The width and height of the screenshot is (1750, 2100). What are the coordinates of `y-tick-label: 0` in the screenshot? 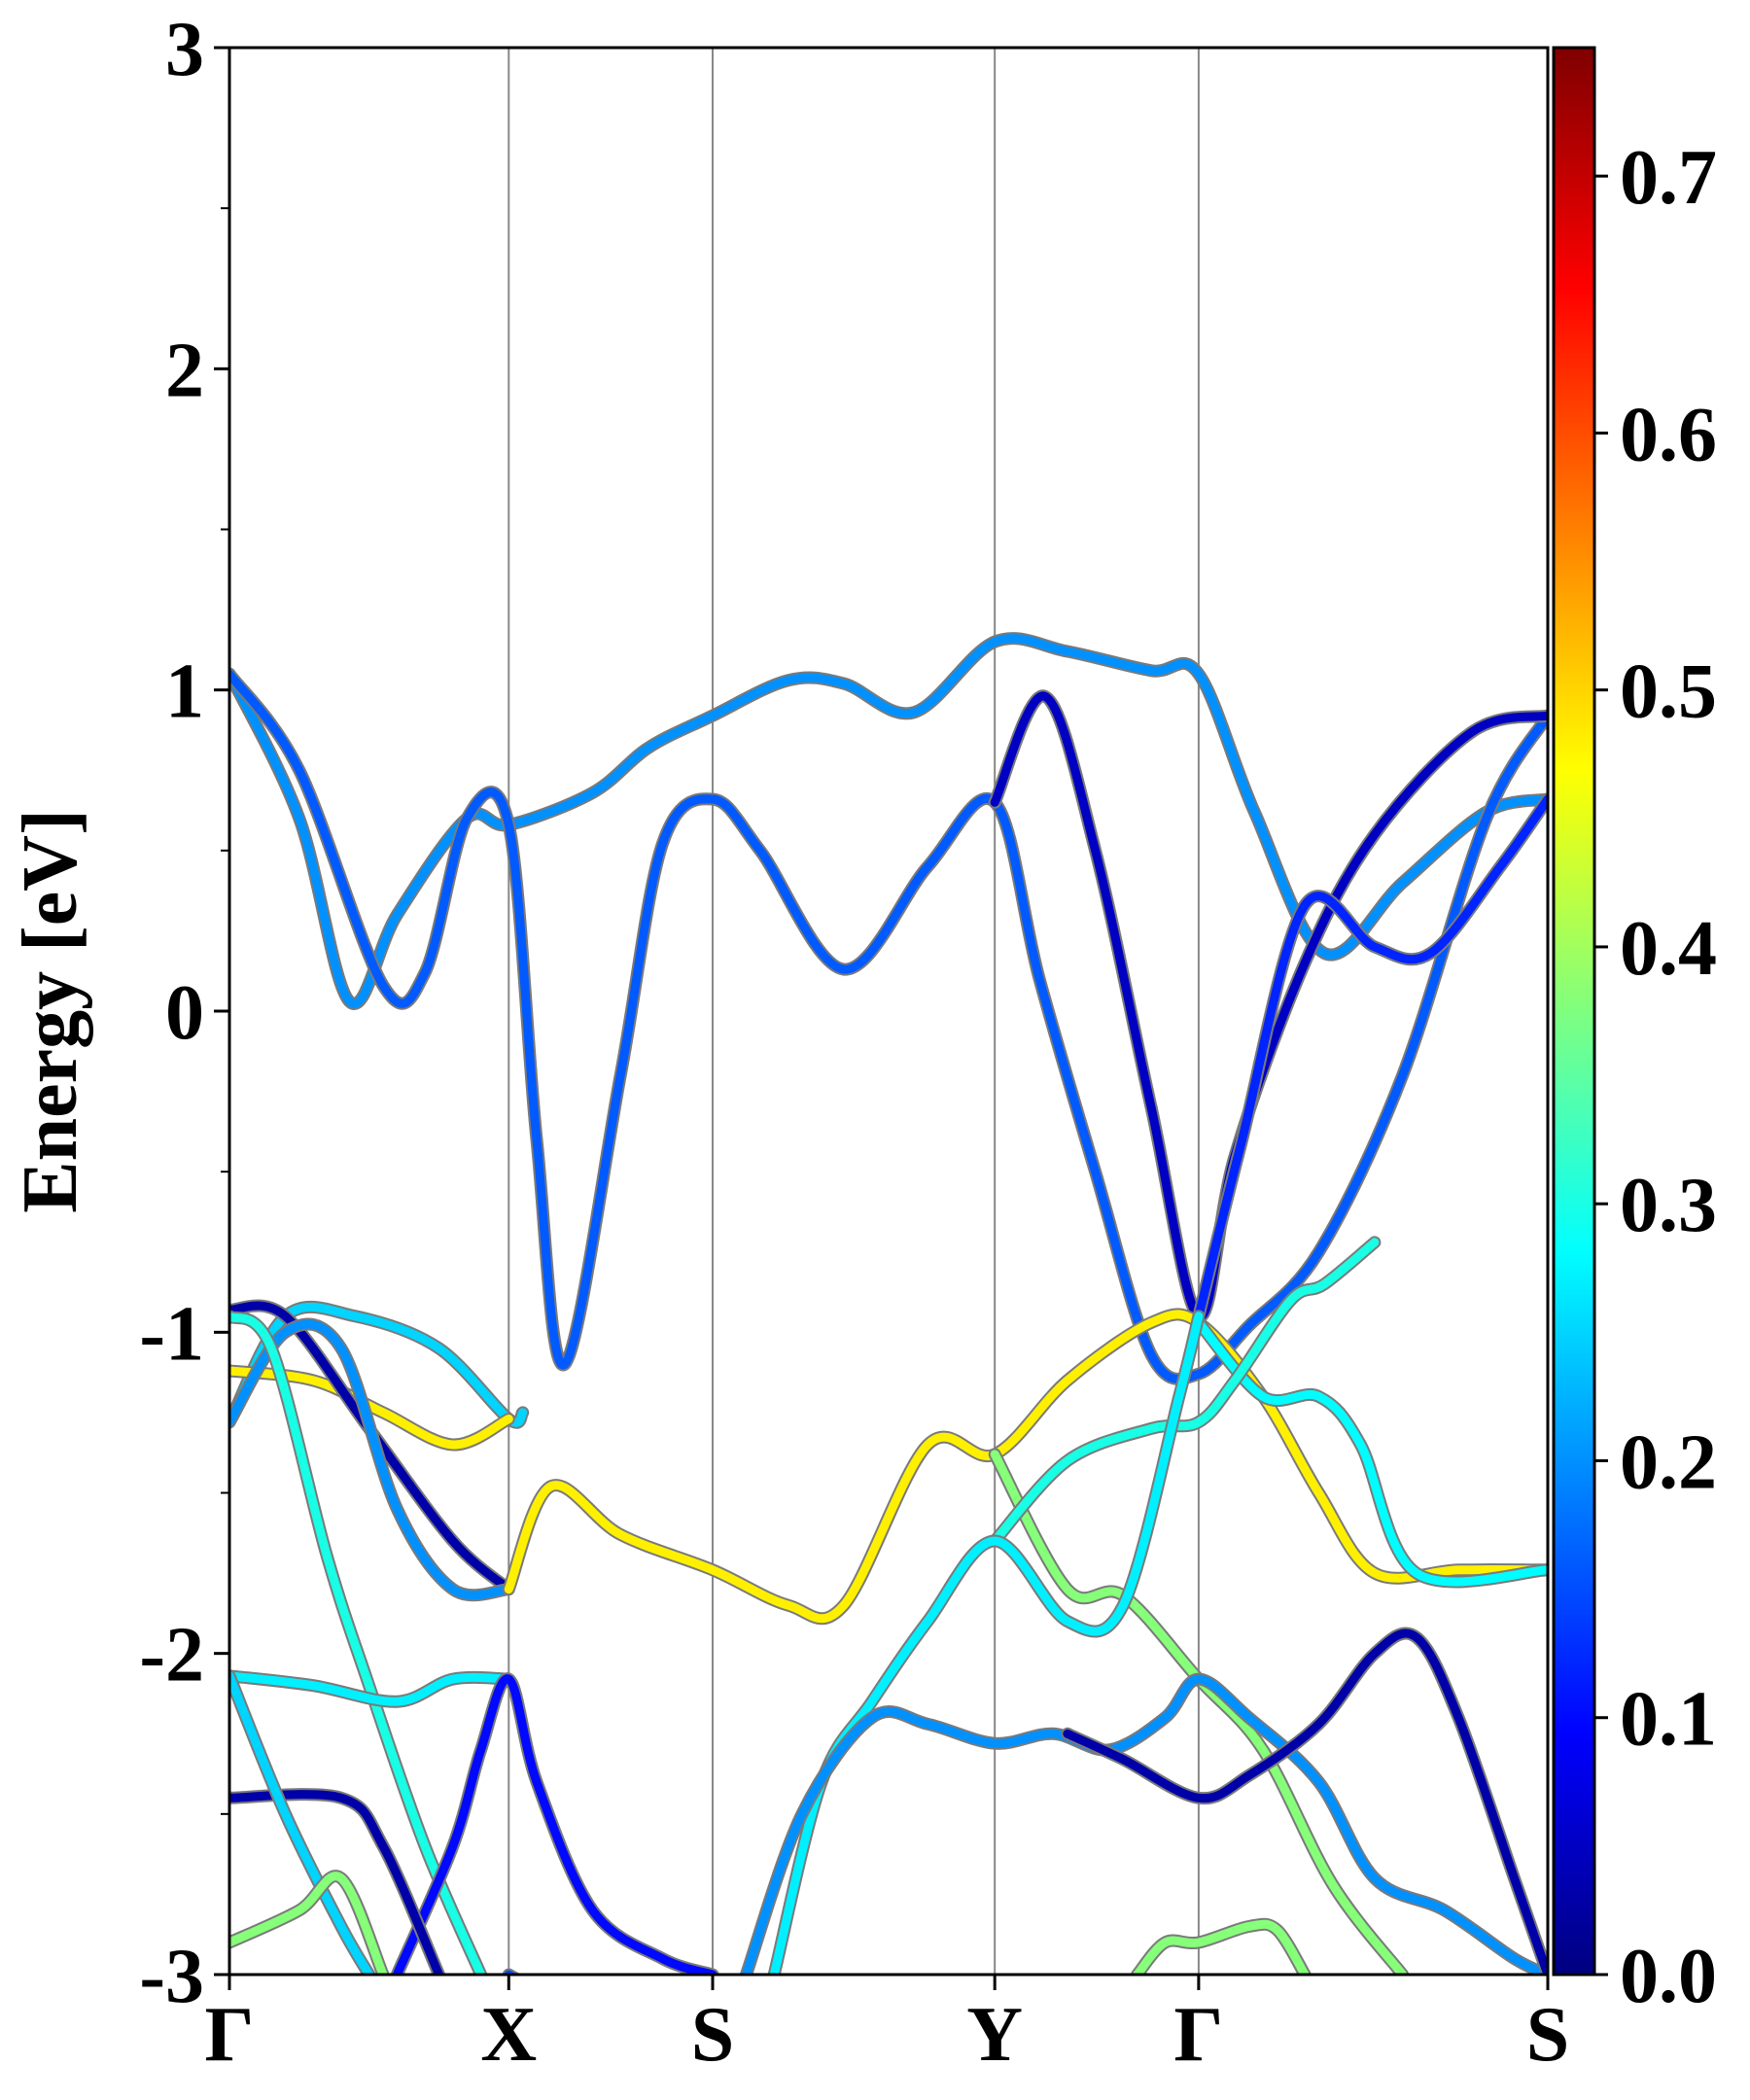 It's located at (184, 1013).